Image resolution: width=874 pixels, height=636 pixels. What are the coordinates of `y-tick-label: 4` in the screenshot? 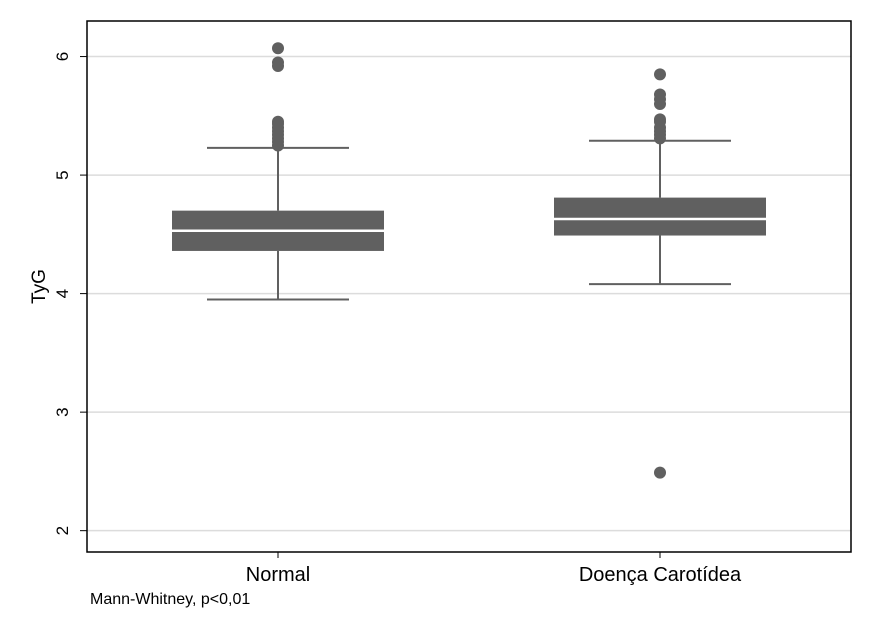 It's located at (62, 293).